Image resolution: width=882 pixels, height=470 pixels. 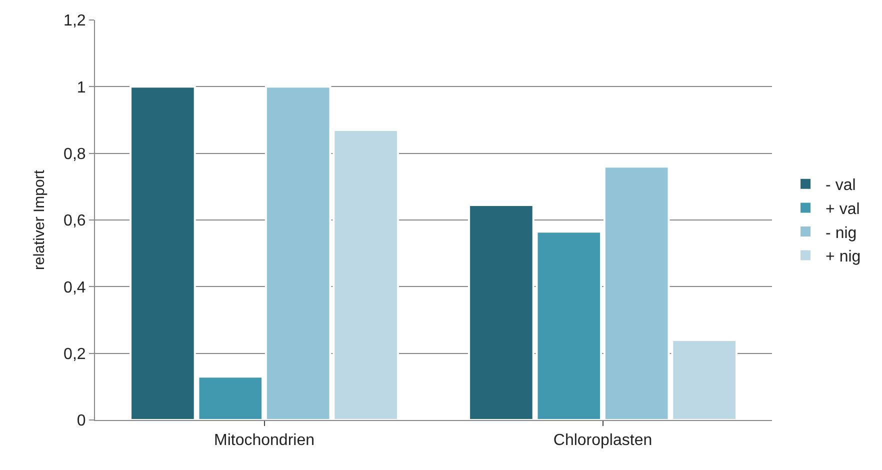 I want to click on y-tick-label: 0,8, so click(x=75, y=154).